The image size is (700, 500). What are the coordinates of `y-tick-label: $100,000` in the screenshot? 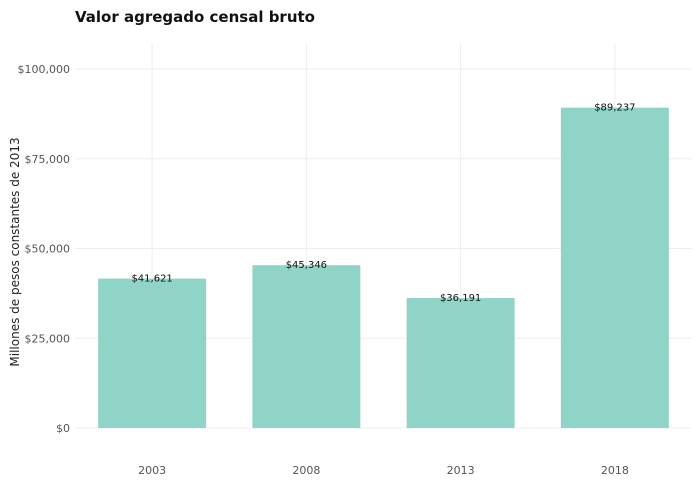 It's located at (44, 69).